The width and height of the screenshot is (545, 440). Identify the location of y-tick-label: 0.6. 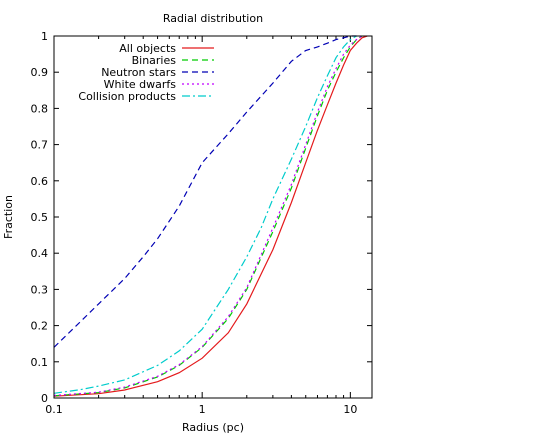
(40, 181).